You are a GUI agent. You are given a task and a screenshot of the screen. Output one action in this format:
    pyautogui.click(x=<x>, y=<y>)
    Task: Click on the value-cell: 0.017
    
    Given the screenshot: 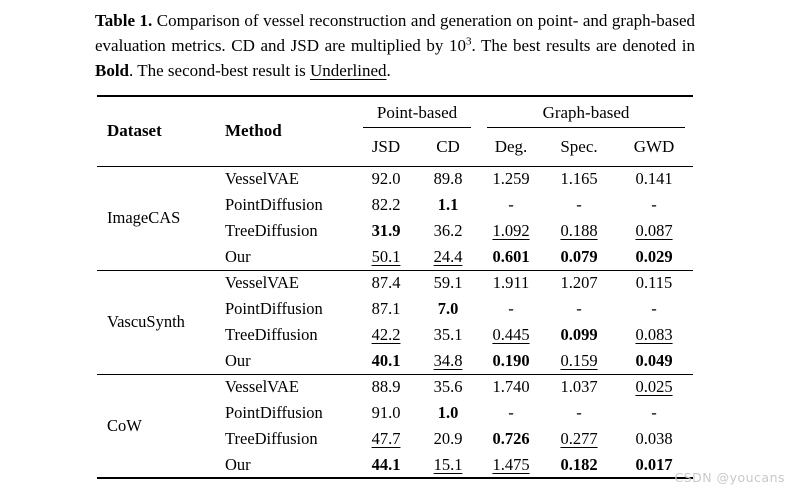 What is the action you would take?
    pyautogui.click(x=654, y=464)
    